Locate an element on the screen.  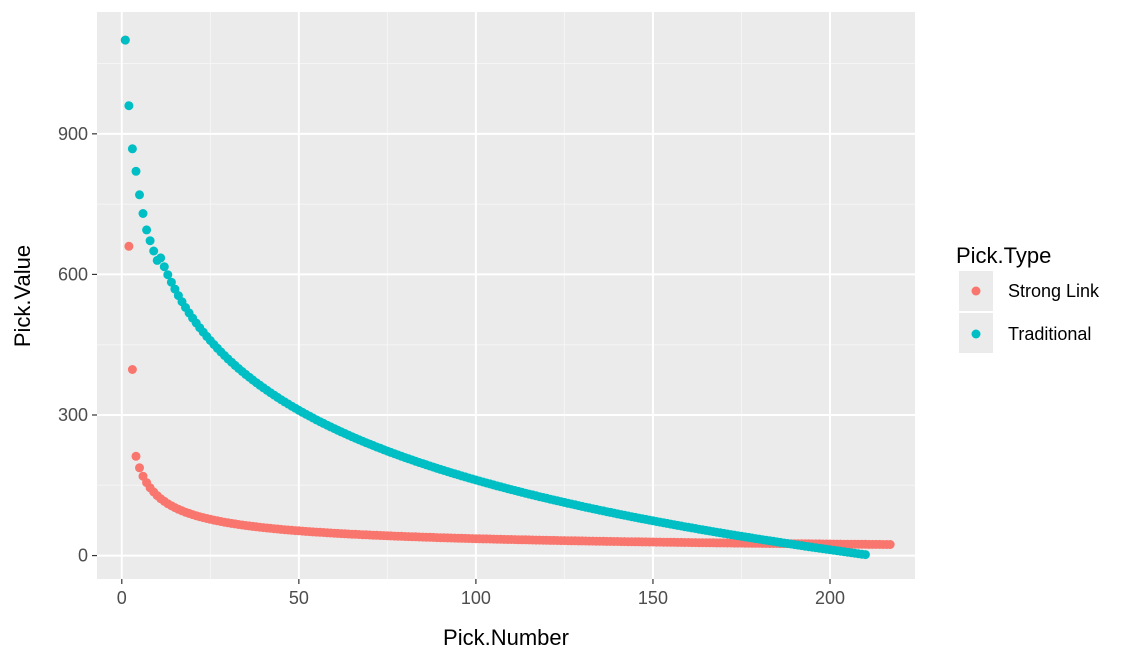
y-tick-label: 0 is located at coordinates (83, 556).